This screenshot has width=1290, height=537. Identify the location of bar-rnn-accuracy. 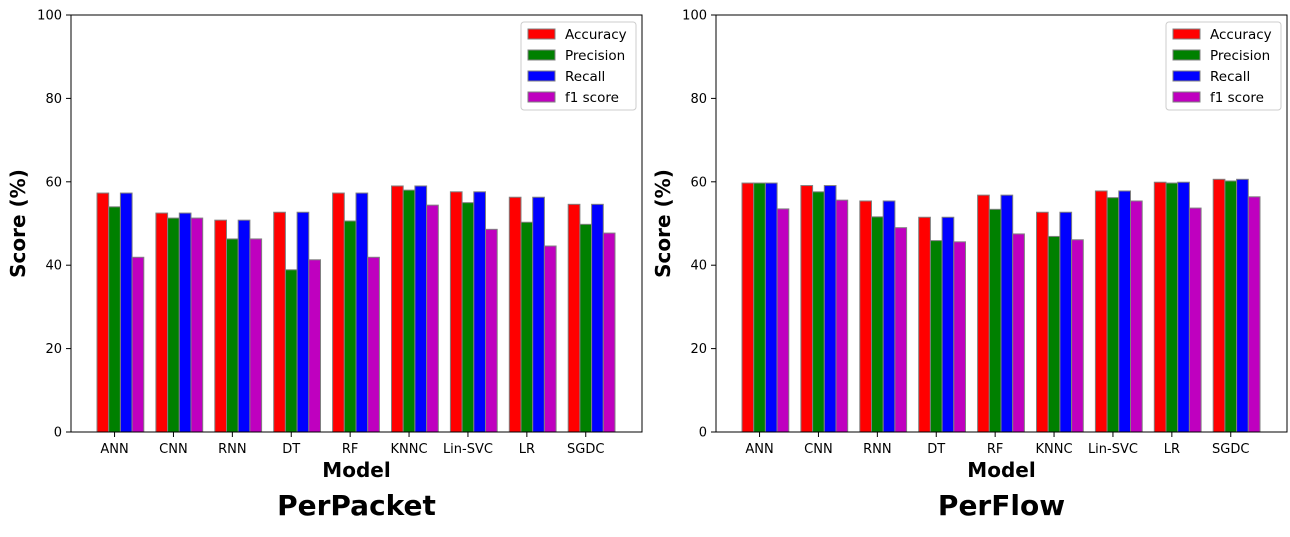
(221, 326).